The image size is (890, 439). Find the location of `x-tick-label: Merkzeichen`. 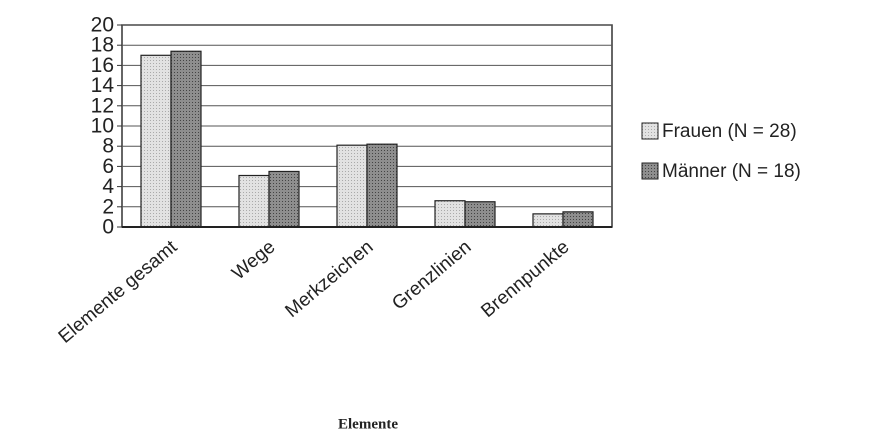

x-tick-label: Merkzeichen is located at coordinates (329, 279).